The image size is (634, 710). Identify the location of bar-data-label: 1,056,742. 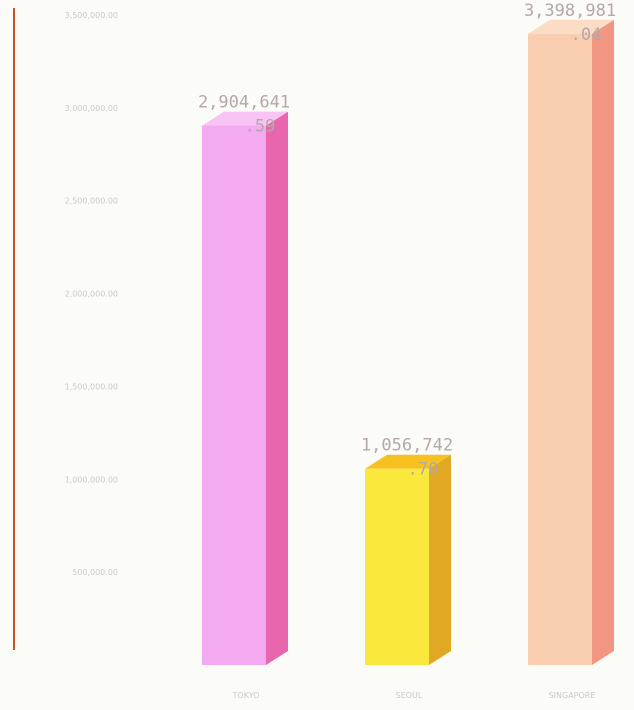
(407, 446).